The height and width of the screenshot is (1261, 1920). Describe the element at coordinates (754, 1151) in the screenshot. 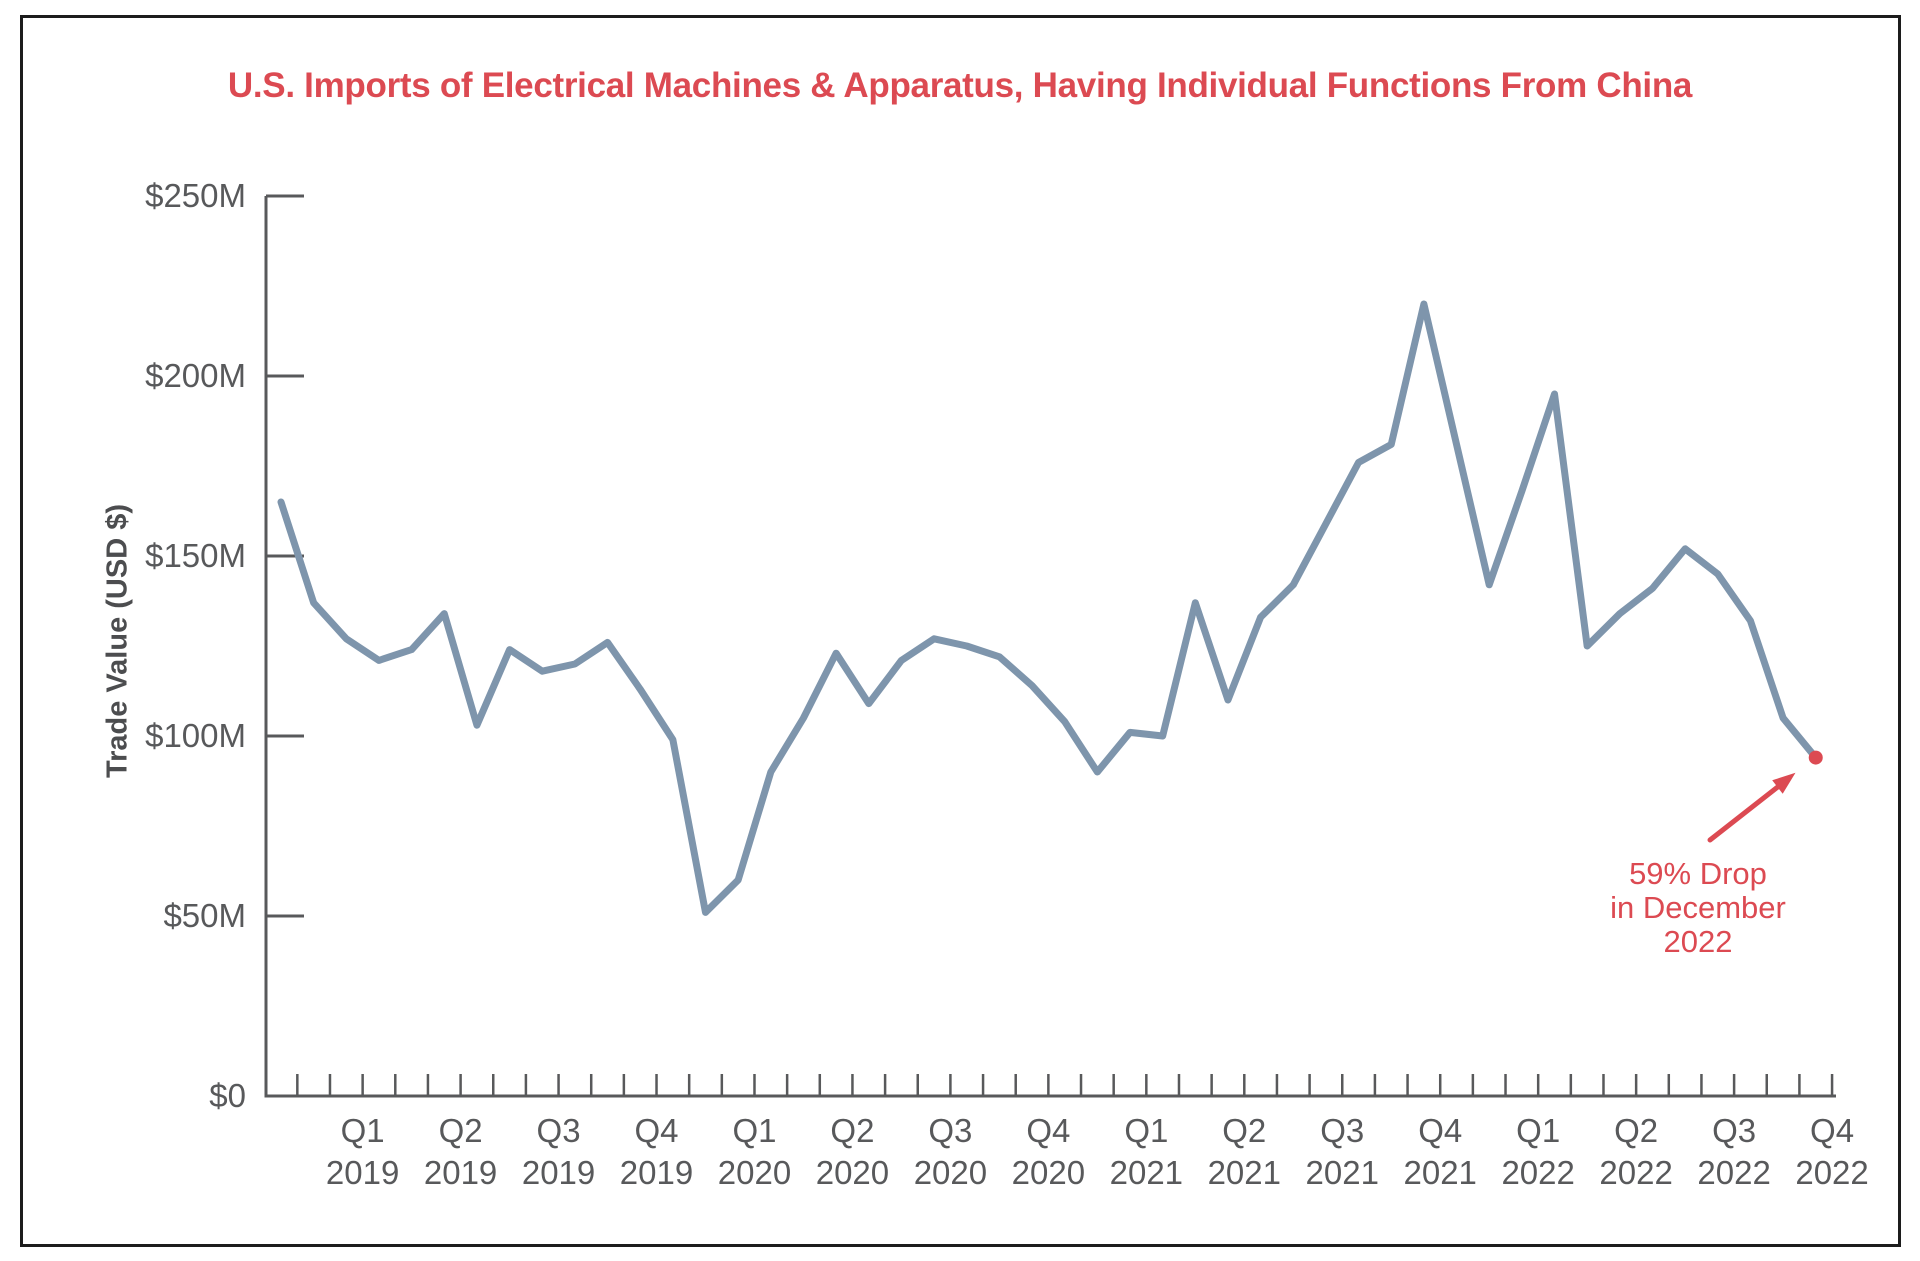

I see `x-axis-label: Q1 2020` at that location.